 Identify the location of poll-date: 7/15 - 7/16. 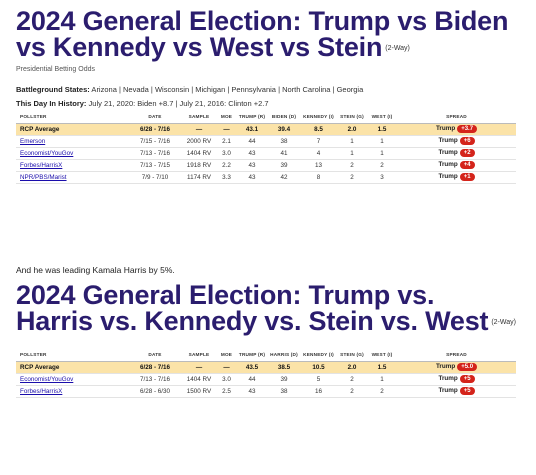
(155, 141).